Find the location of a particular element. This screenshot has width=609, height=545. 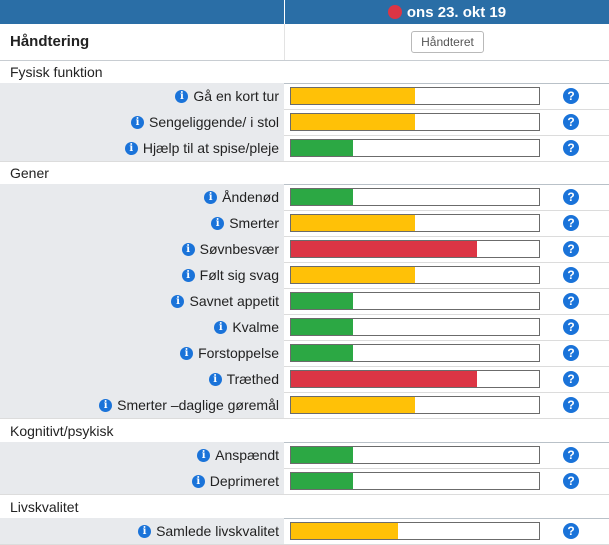

row-label-cell: i Træthed is located at coordinates (142, 379).